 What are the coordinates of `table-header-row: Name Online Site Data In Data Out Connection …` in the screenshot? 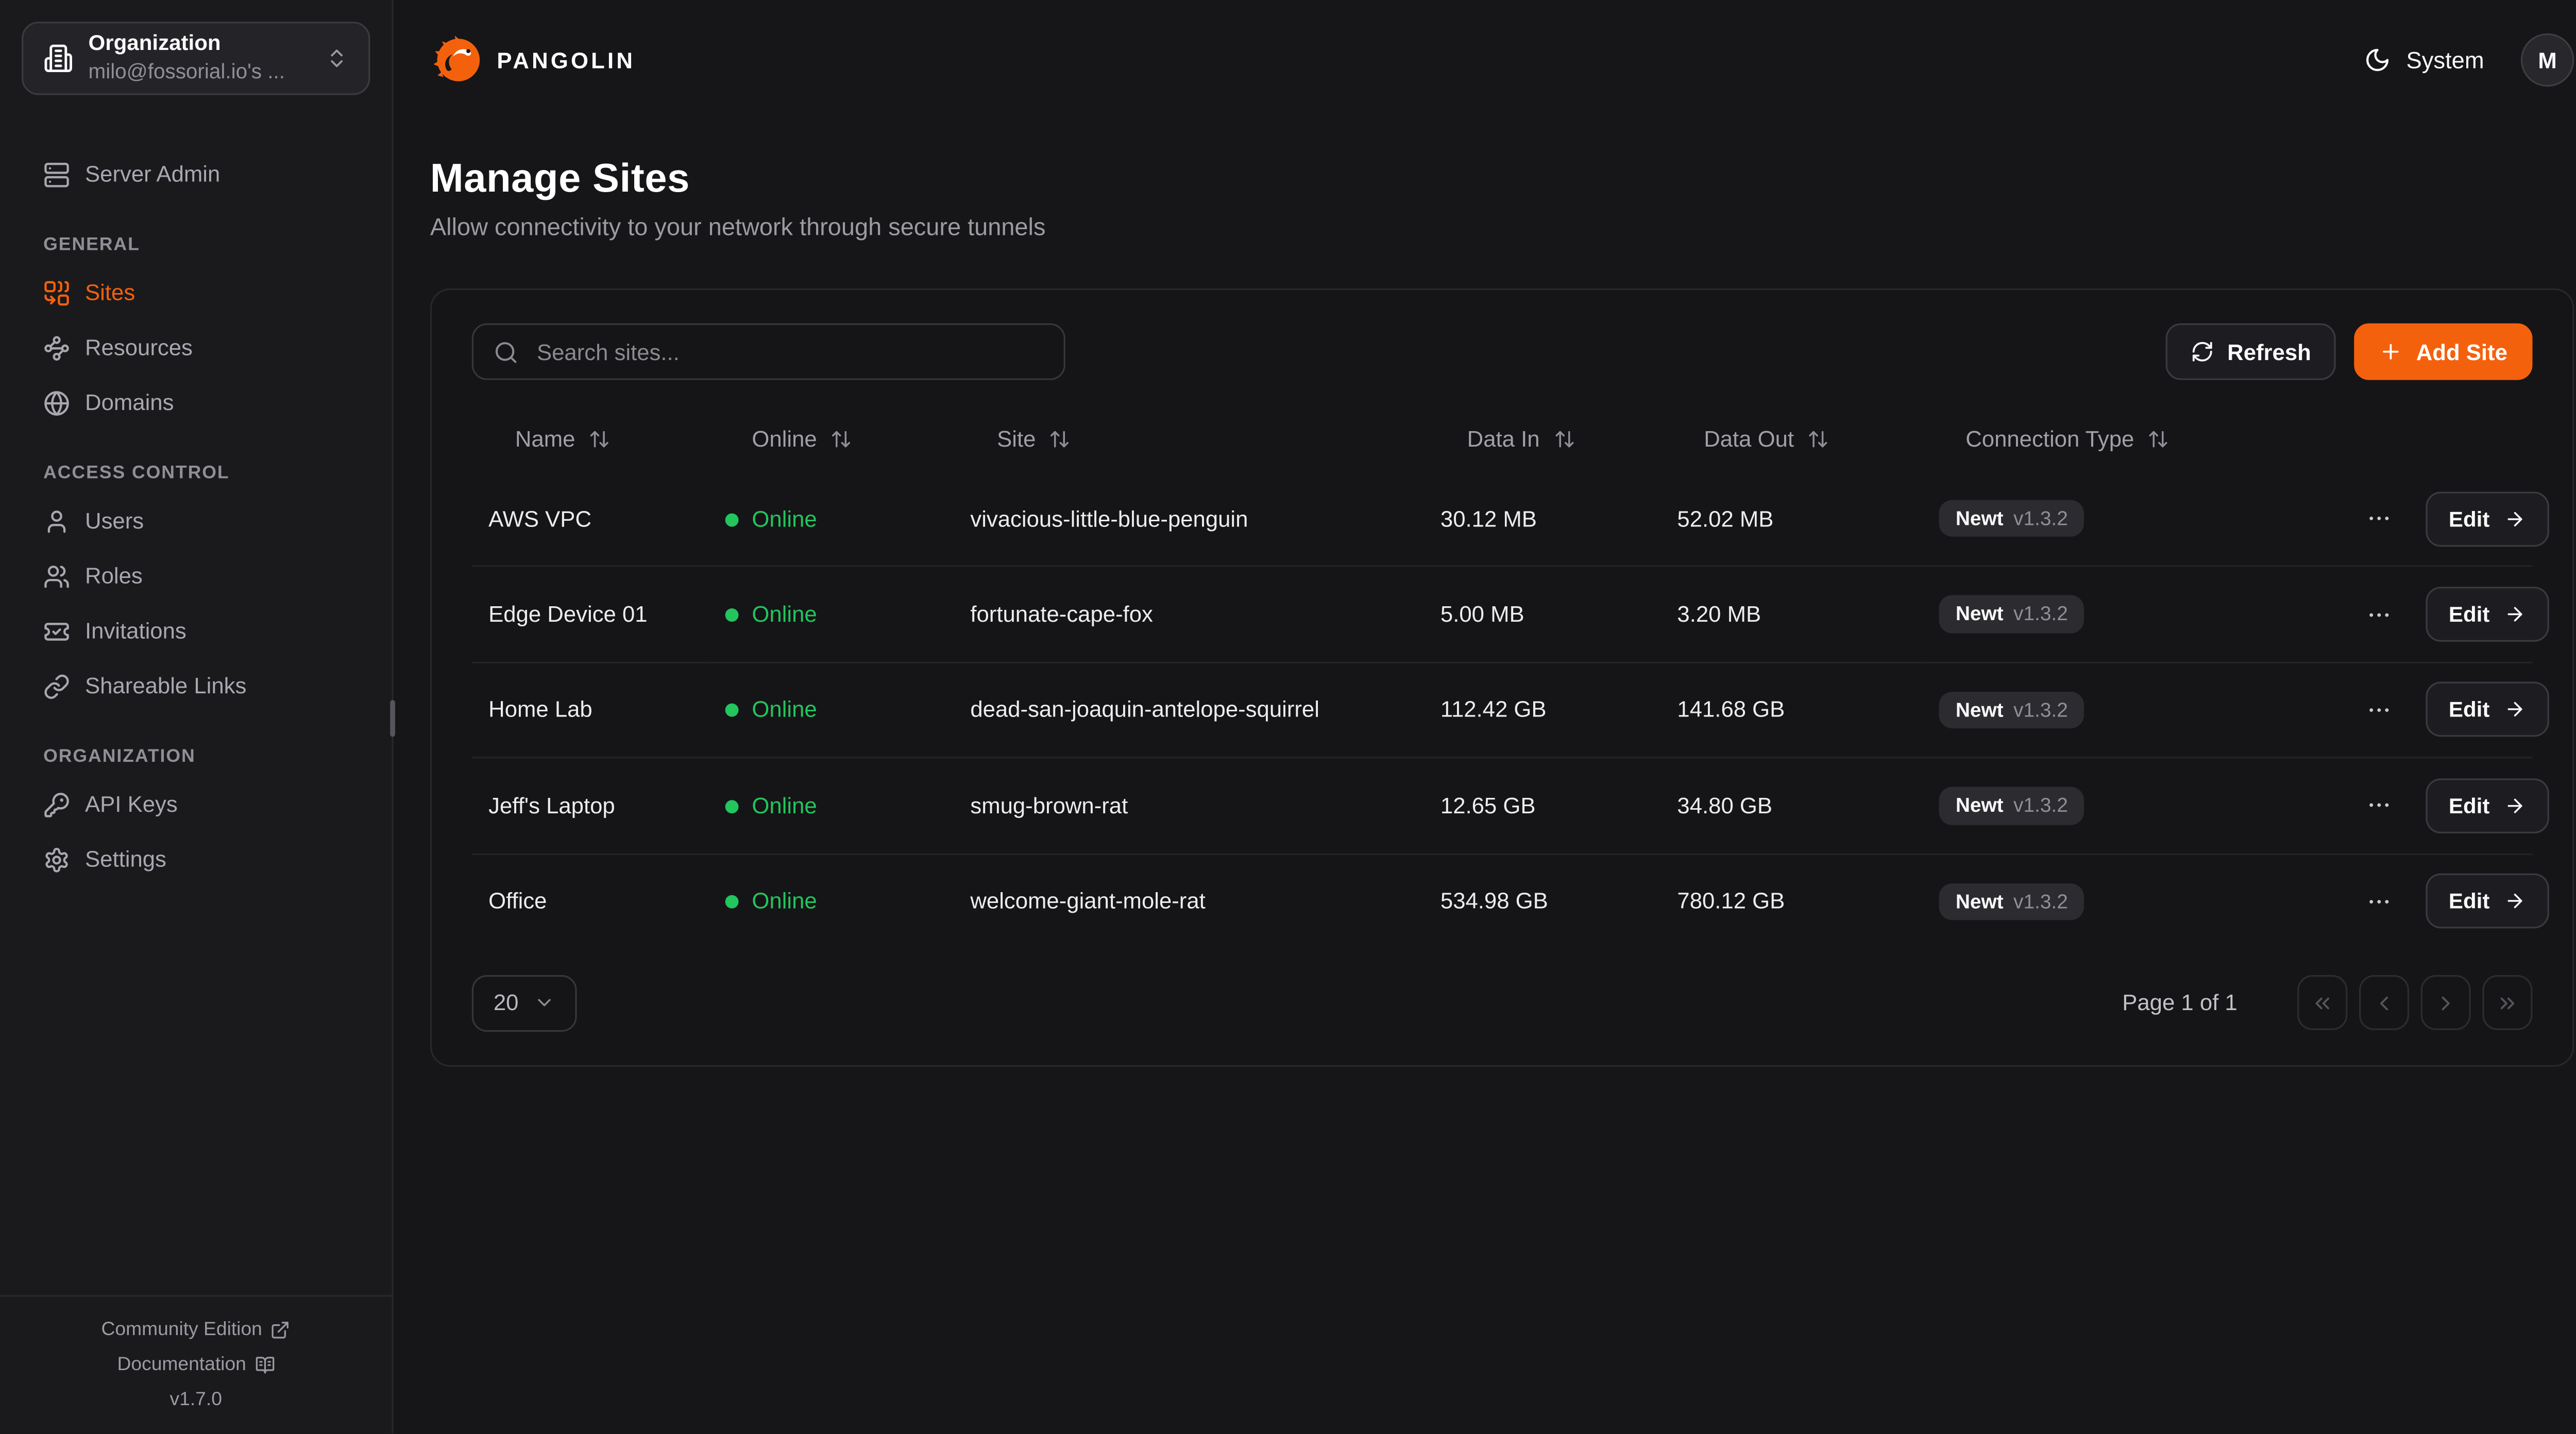 It's located at (1502, 439).